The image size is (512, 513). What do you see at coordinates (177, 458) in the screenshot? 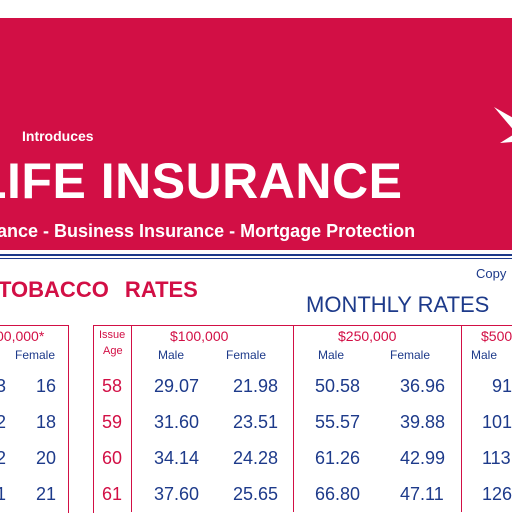
I see `rate-cell: 34.14` at bounding box center [177, 458].